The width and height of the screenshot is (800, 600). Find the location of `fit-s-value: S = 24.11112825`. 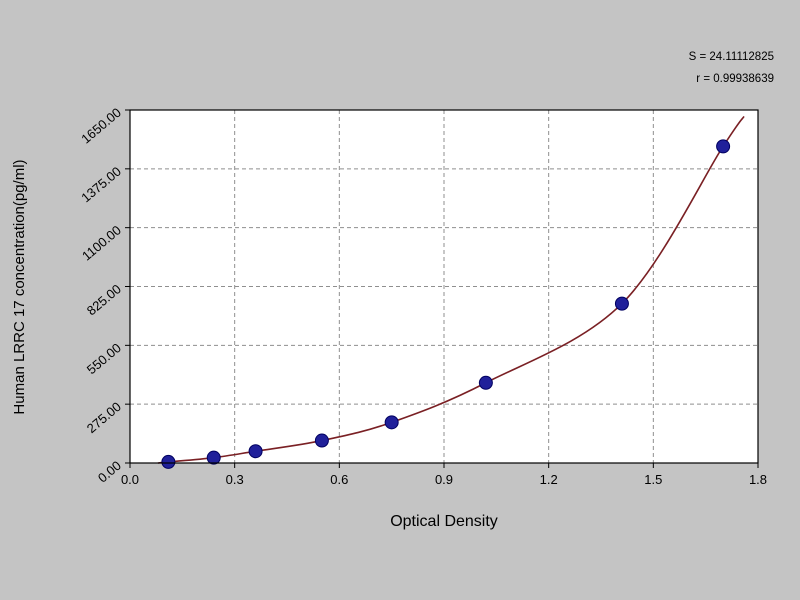

fit-s-value: S = 24.11112825 is located at coordinates (731, 57).